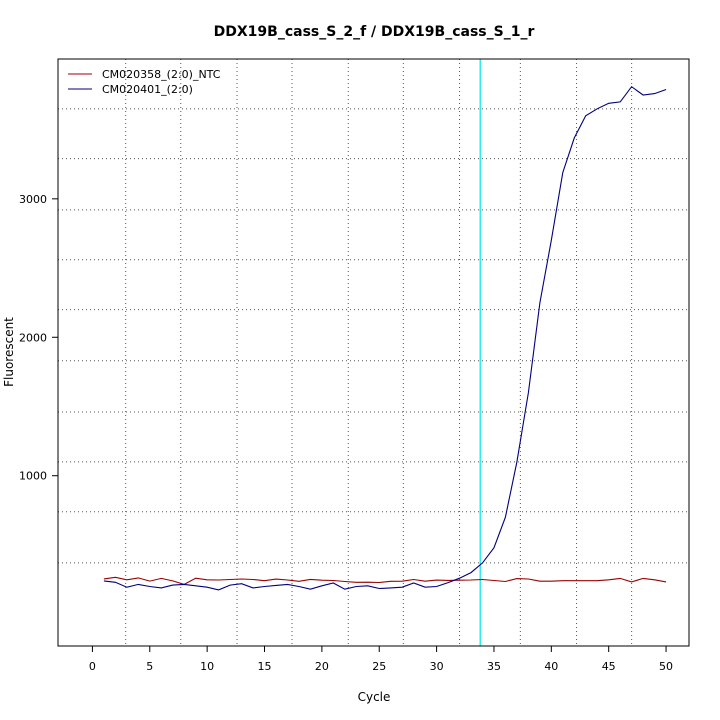  Describe the element at coordinates (265, 666) in the screenshot. I see `x-tick-label-15: 15` at that location.